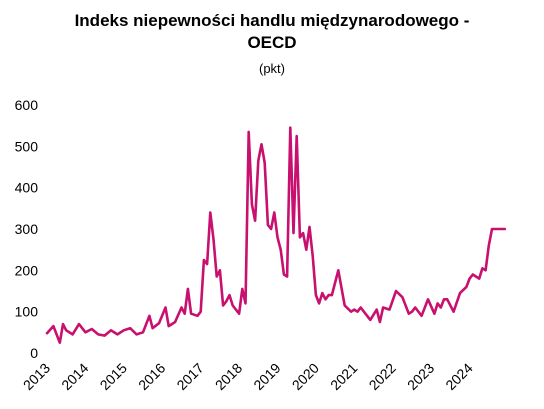  Describe the element at coordinates (27, 188) in the screenshot. I see `y-tick-label: 400` at that location.